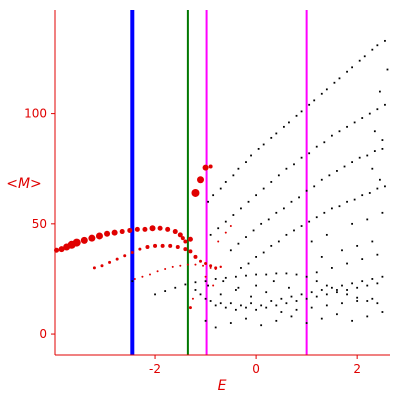 Image resolution: width=400 pixels, height=400 pixels. I want to click on x-tick-label: 0, so click(256, 369).